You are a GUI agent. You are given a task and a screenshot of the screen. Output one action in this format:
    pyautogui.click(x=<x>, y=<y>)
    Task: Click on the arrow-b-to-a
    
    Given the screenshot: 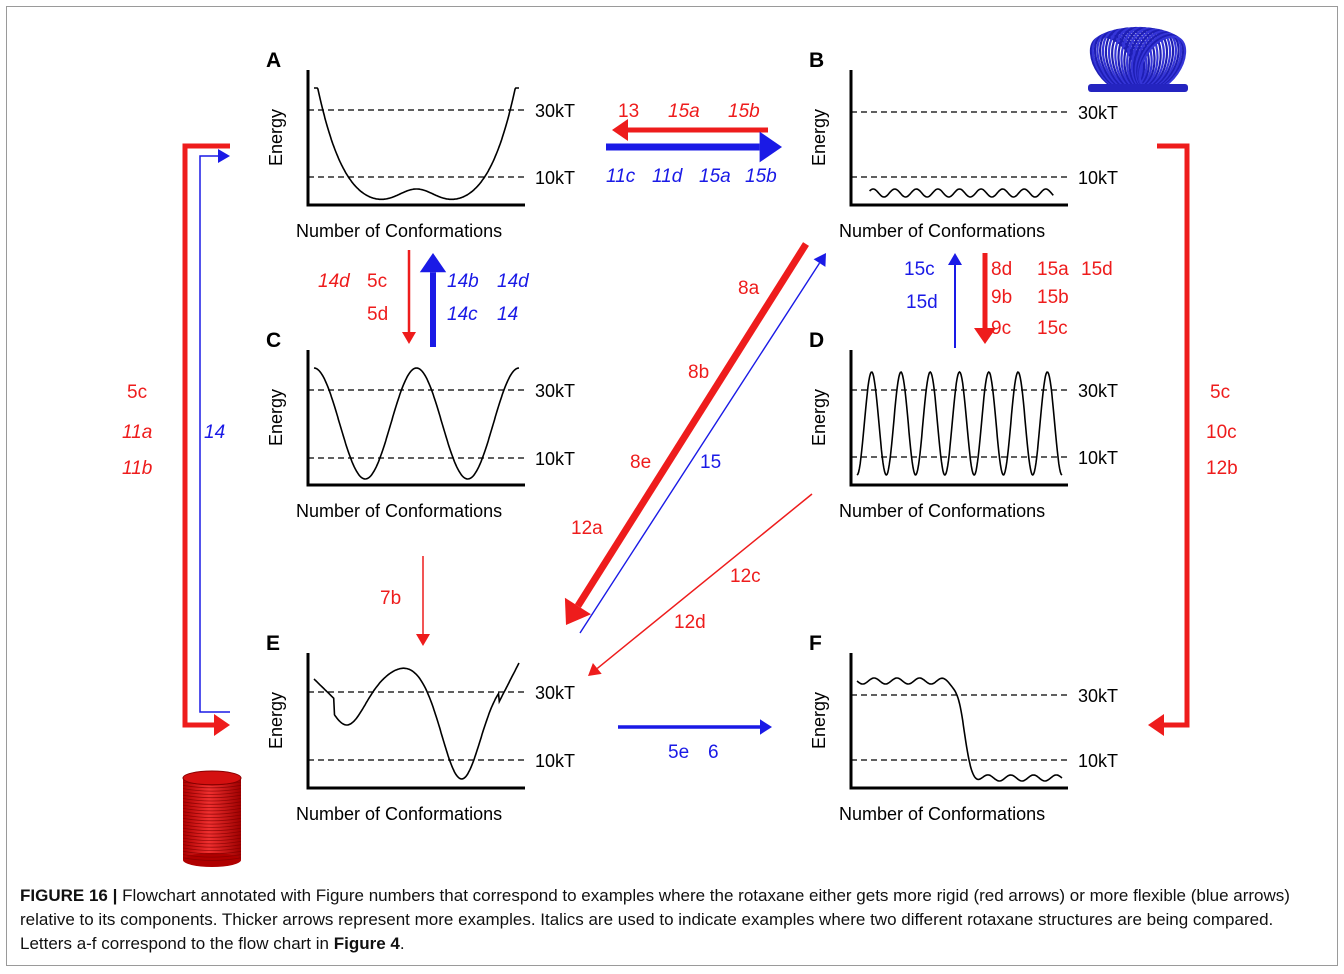 What is the action you would take?
    pyautogui.click(x=690, y=130)
    